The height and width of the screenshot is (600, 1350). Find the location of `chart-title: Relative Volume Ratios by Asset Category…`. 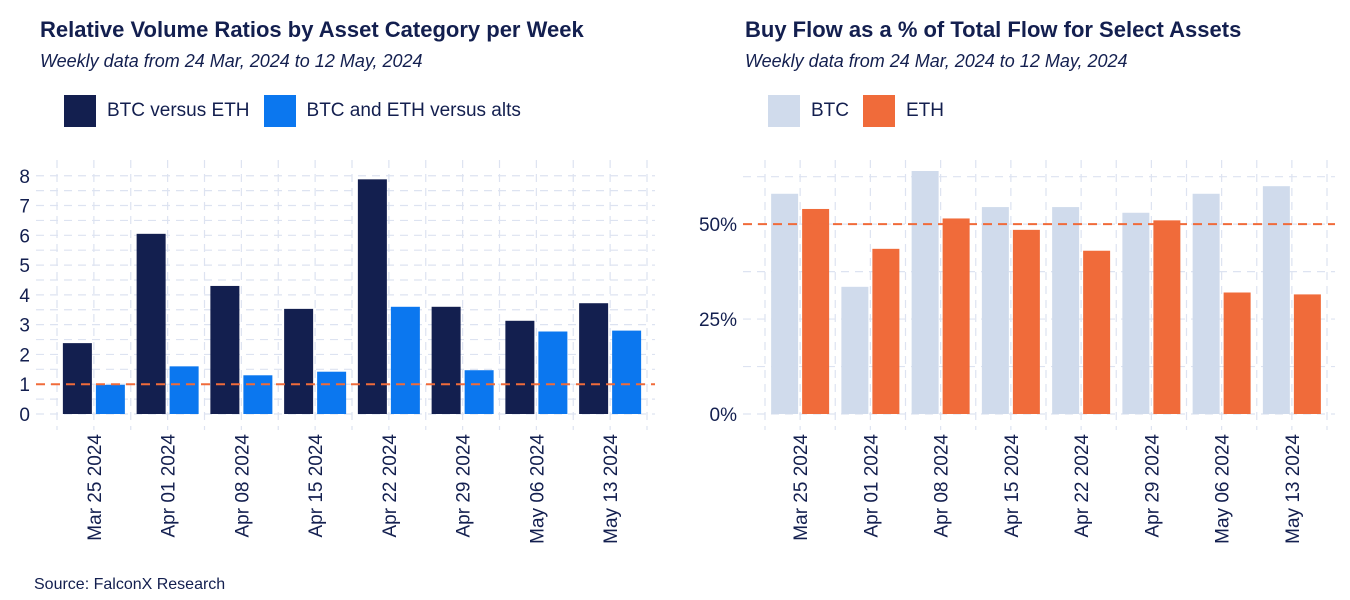

chart-title: Relative Volume Ratios by Asset Category… is located at coordinates (312, 29).